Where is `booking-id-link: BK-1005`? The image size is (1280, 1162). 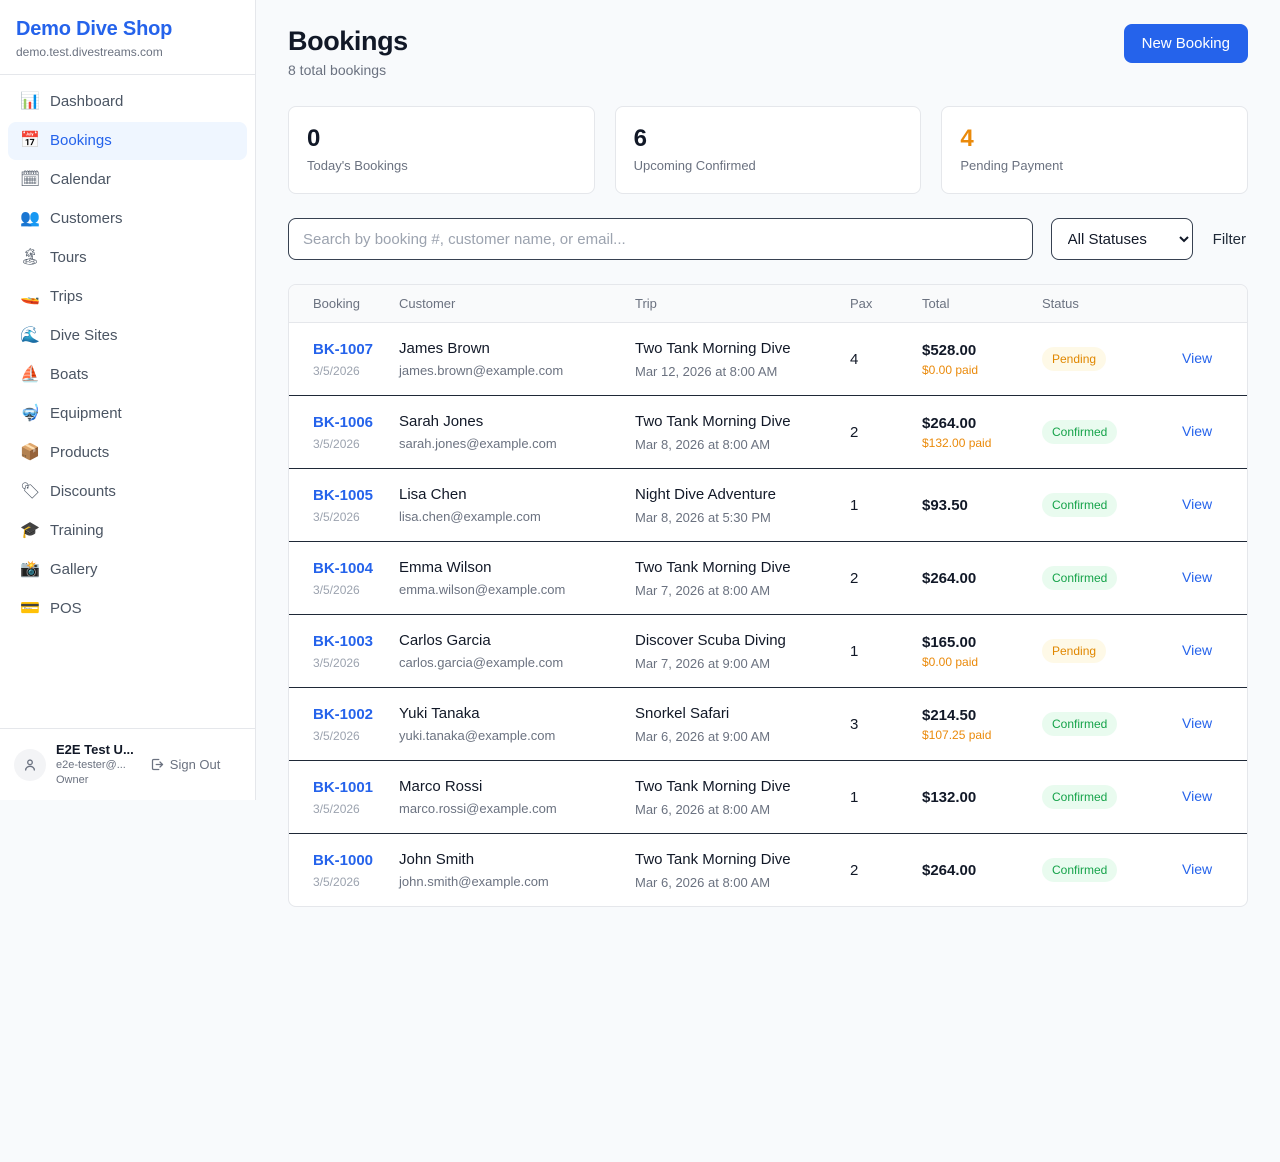
booking-id-link: BK-1005 is located at coordinates (343, 495).